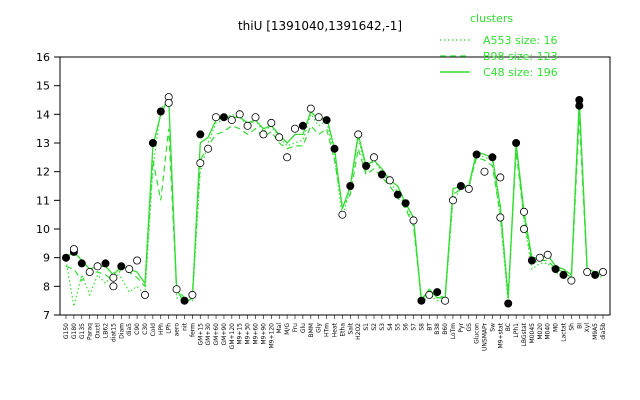  What do you see at coordinates (208, 334) in the screenshot?
I see `x-tick-label: GM+30` at bounding box center [208, 334].